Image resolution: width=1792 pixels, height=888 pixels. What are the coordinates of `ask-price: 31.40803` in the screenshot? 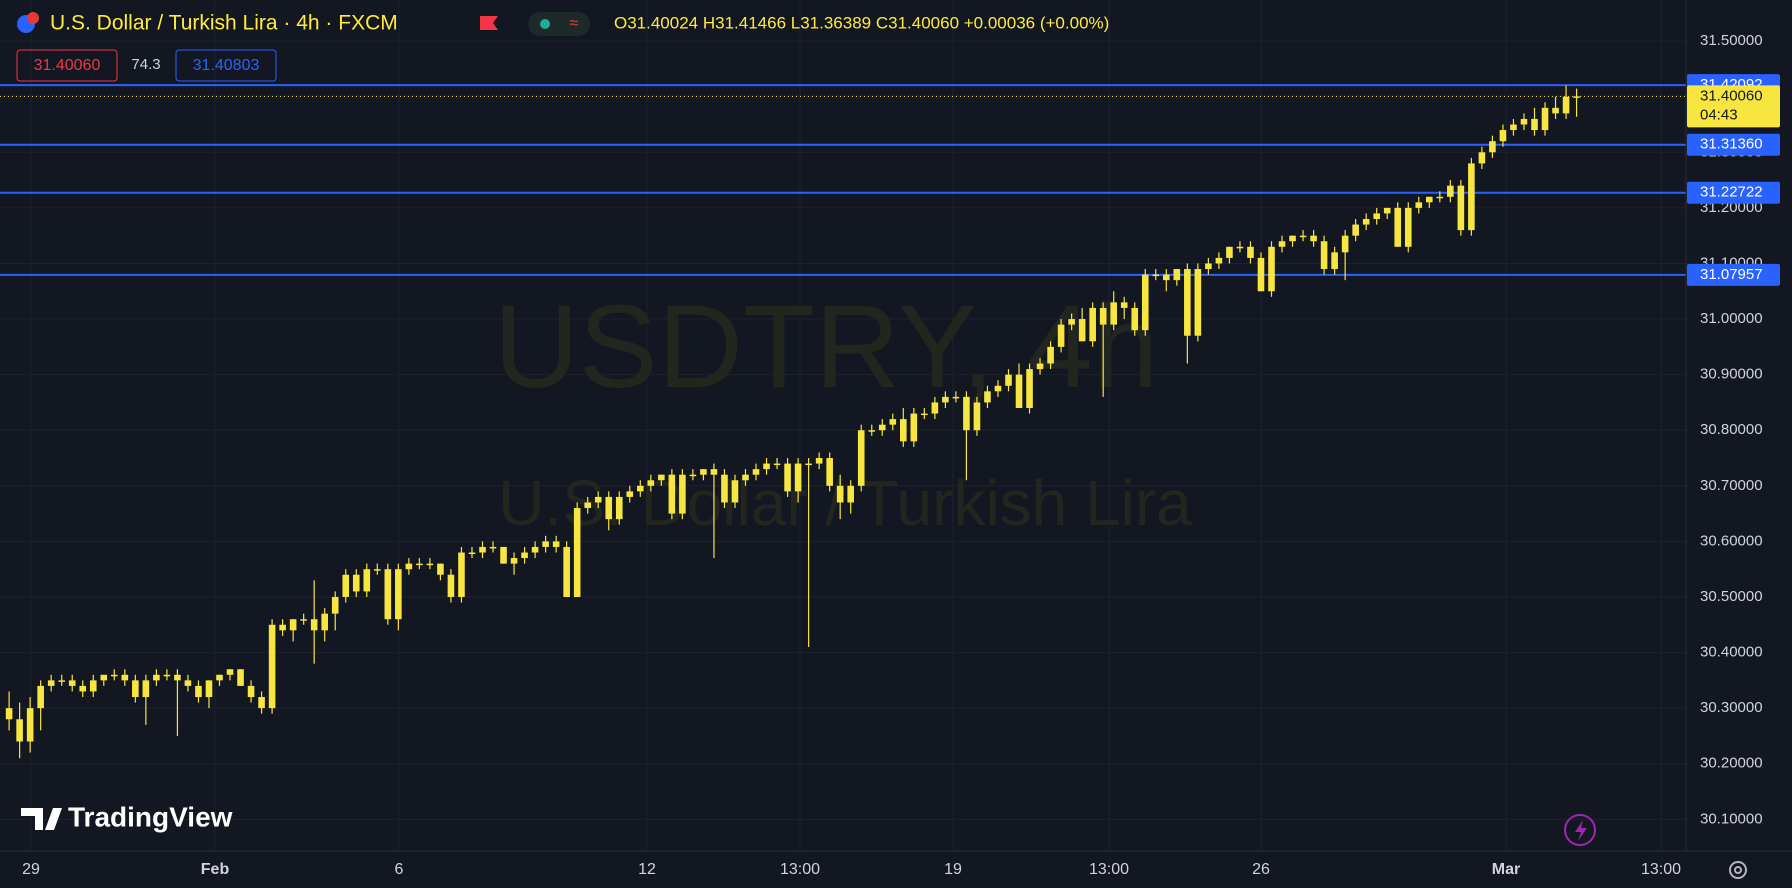 It's located at (226, 65).